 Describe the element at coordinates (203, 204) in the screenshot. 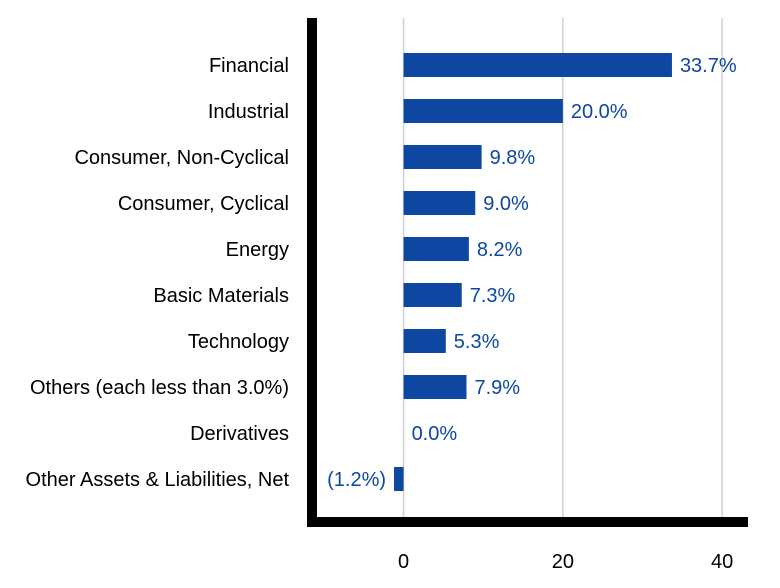

I see `category-label-consumer-cyclical: Consumer, Cyclical` at that location.